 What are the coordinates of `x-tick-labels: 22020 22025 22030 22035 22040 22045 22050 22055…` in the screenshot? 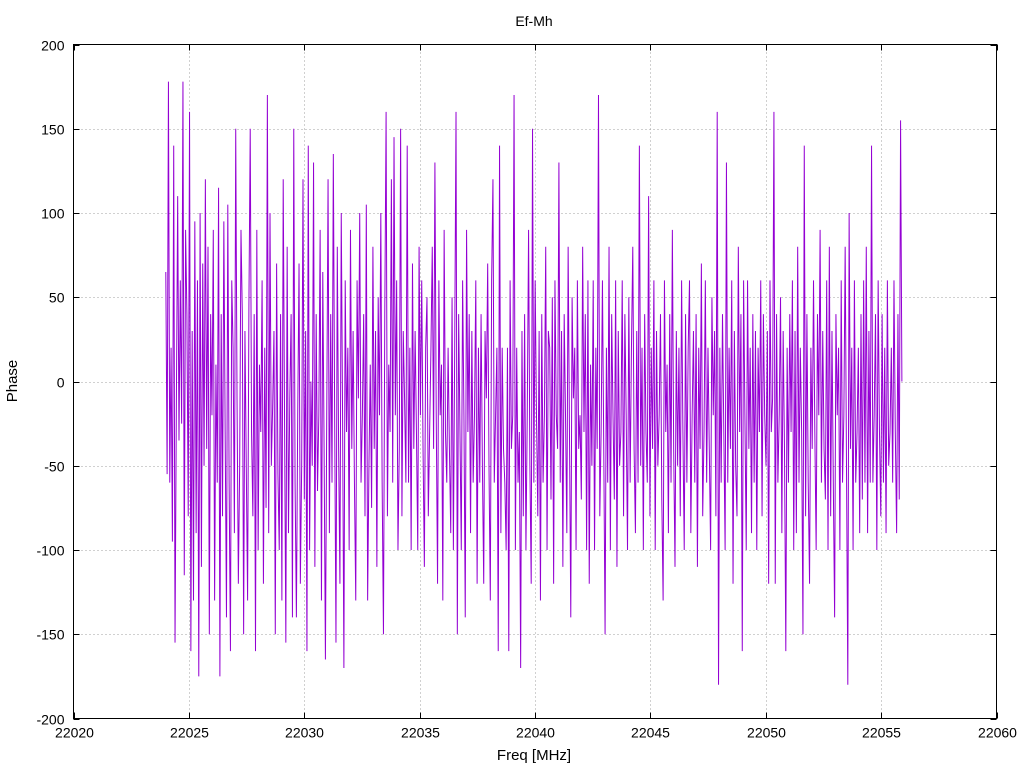 It's located at (536, 733).